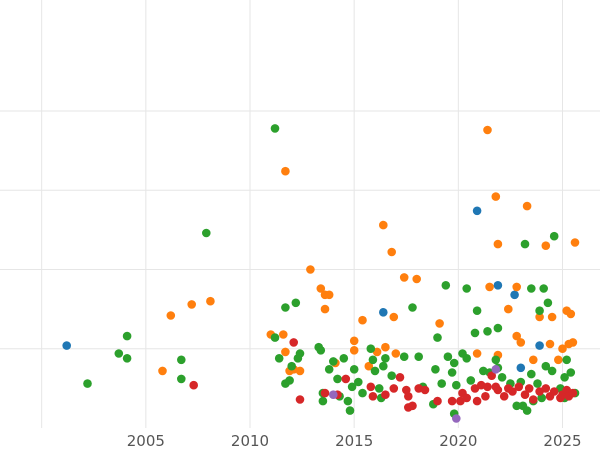  I want to click on x-tick-label: 2005, so click(146, 441).